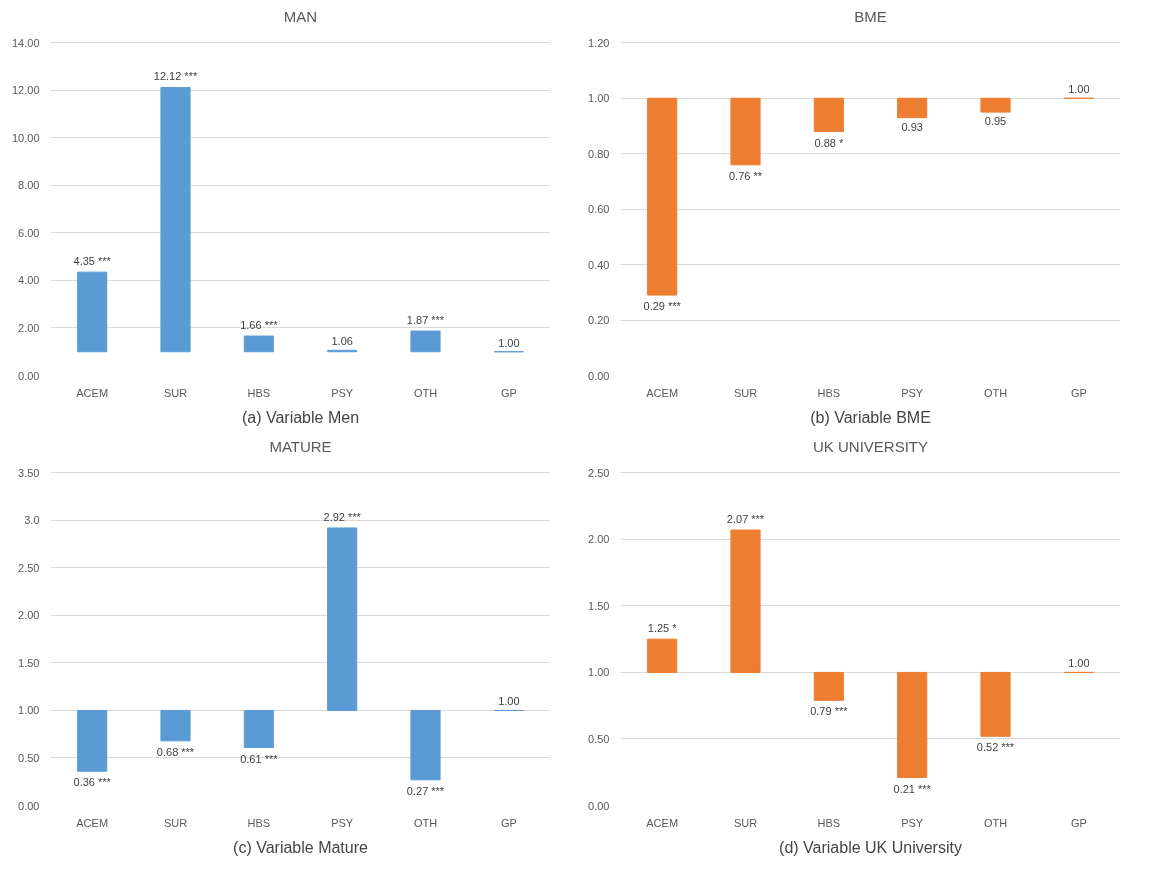 The image size is (1157, 896). What do you see at coordinates (175, 751) in the screenshot?
I see `data-label: 0.68 ***` at bounding box center [175, 751].